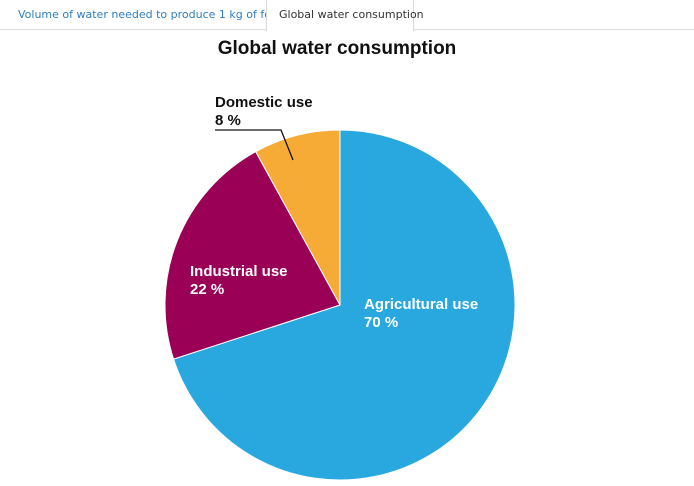  Describe the element at coordinates (264, 102) in the screenshot. I see `slice-label-domestic-use: Domestic use` at that location.